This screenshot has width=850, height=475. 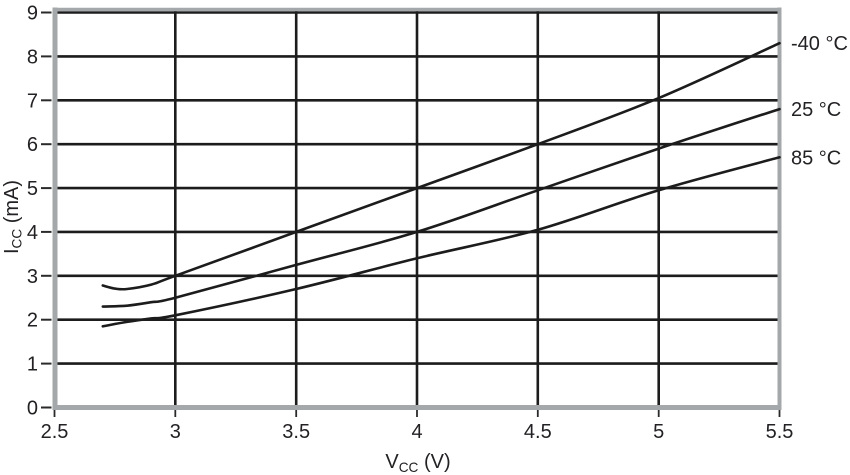 I want to click on y-tick-label: 9, so click(x=32, y=14).